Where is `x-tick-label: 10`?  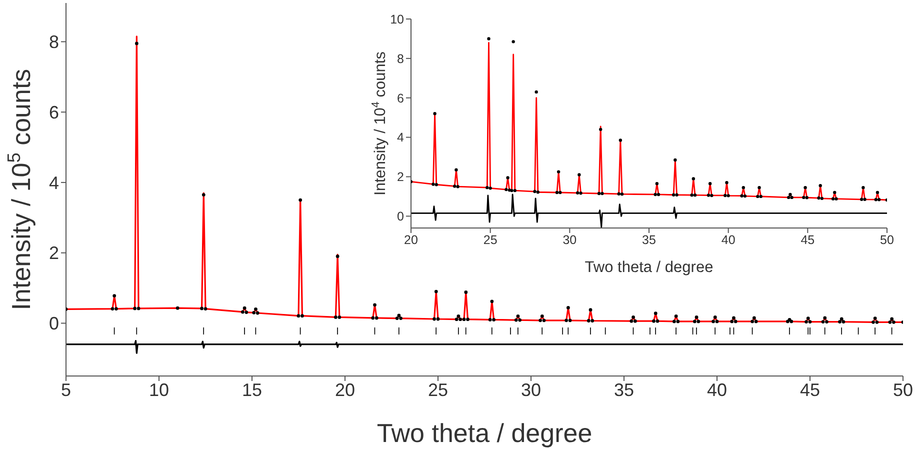 x-tick-label: 10 is located at coordinates (159, 390).